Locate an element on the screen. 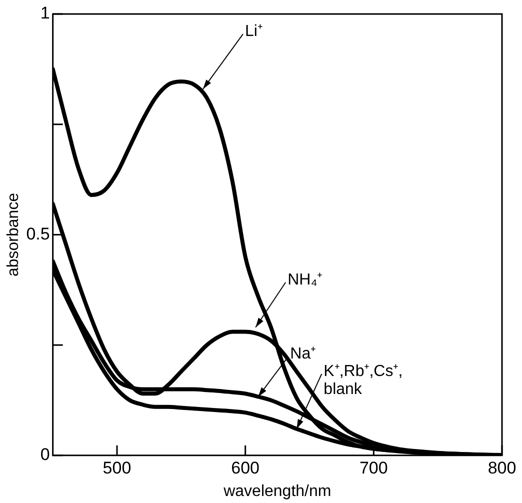 The height and width of the screenshot is (503, 522). x-tick-label: 500 is located at coordinates (117, 468).